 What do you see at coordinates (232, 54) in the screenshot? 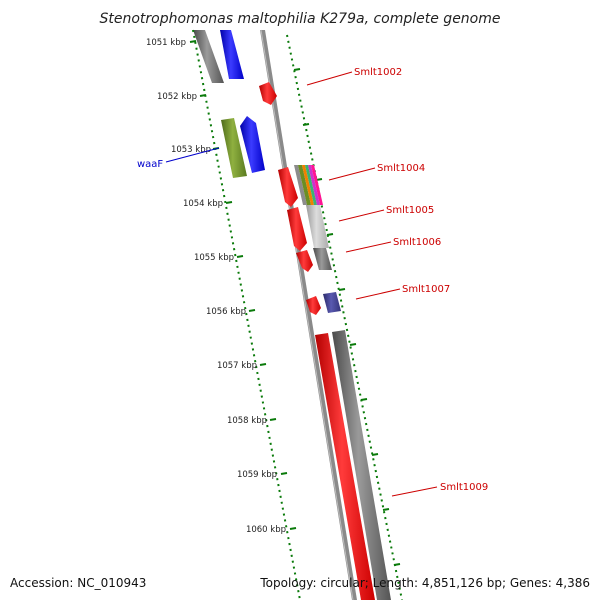
I see `blue-gene-top` at bounding box center [232, 54].